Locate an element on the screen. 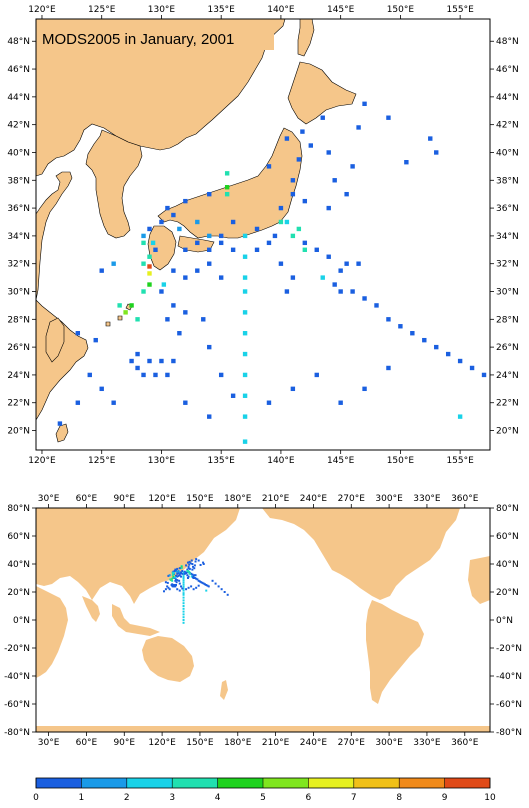 Image resolution: width=529 pixels, height=808 pixels. land-kyushu is located at coordinates (162, 248).